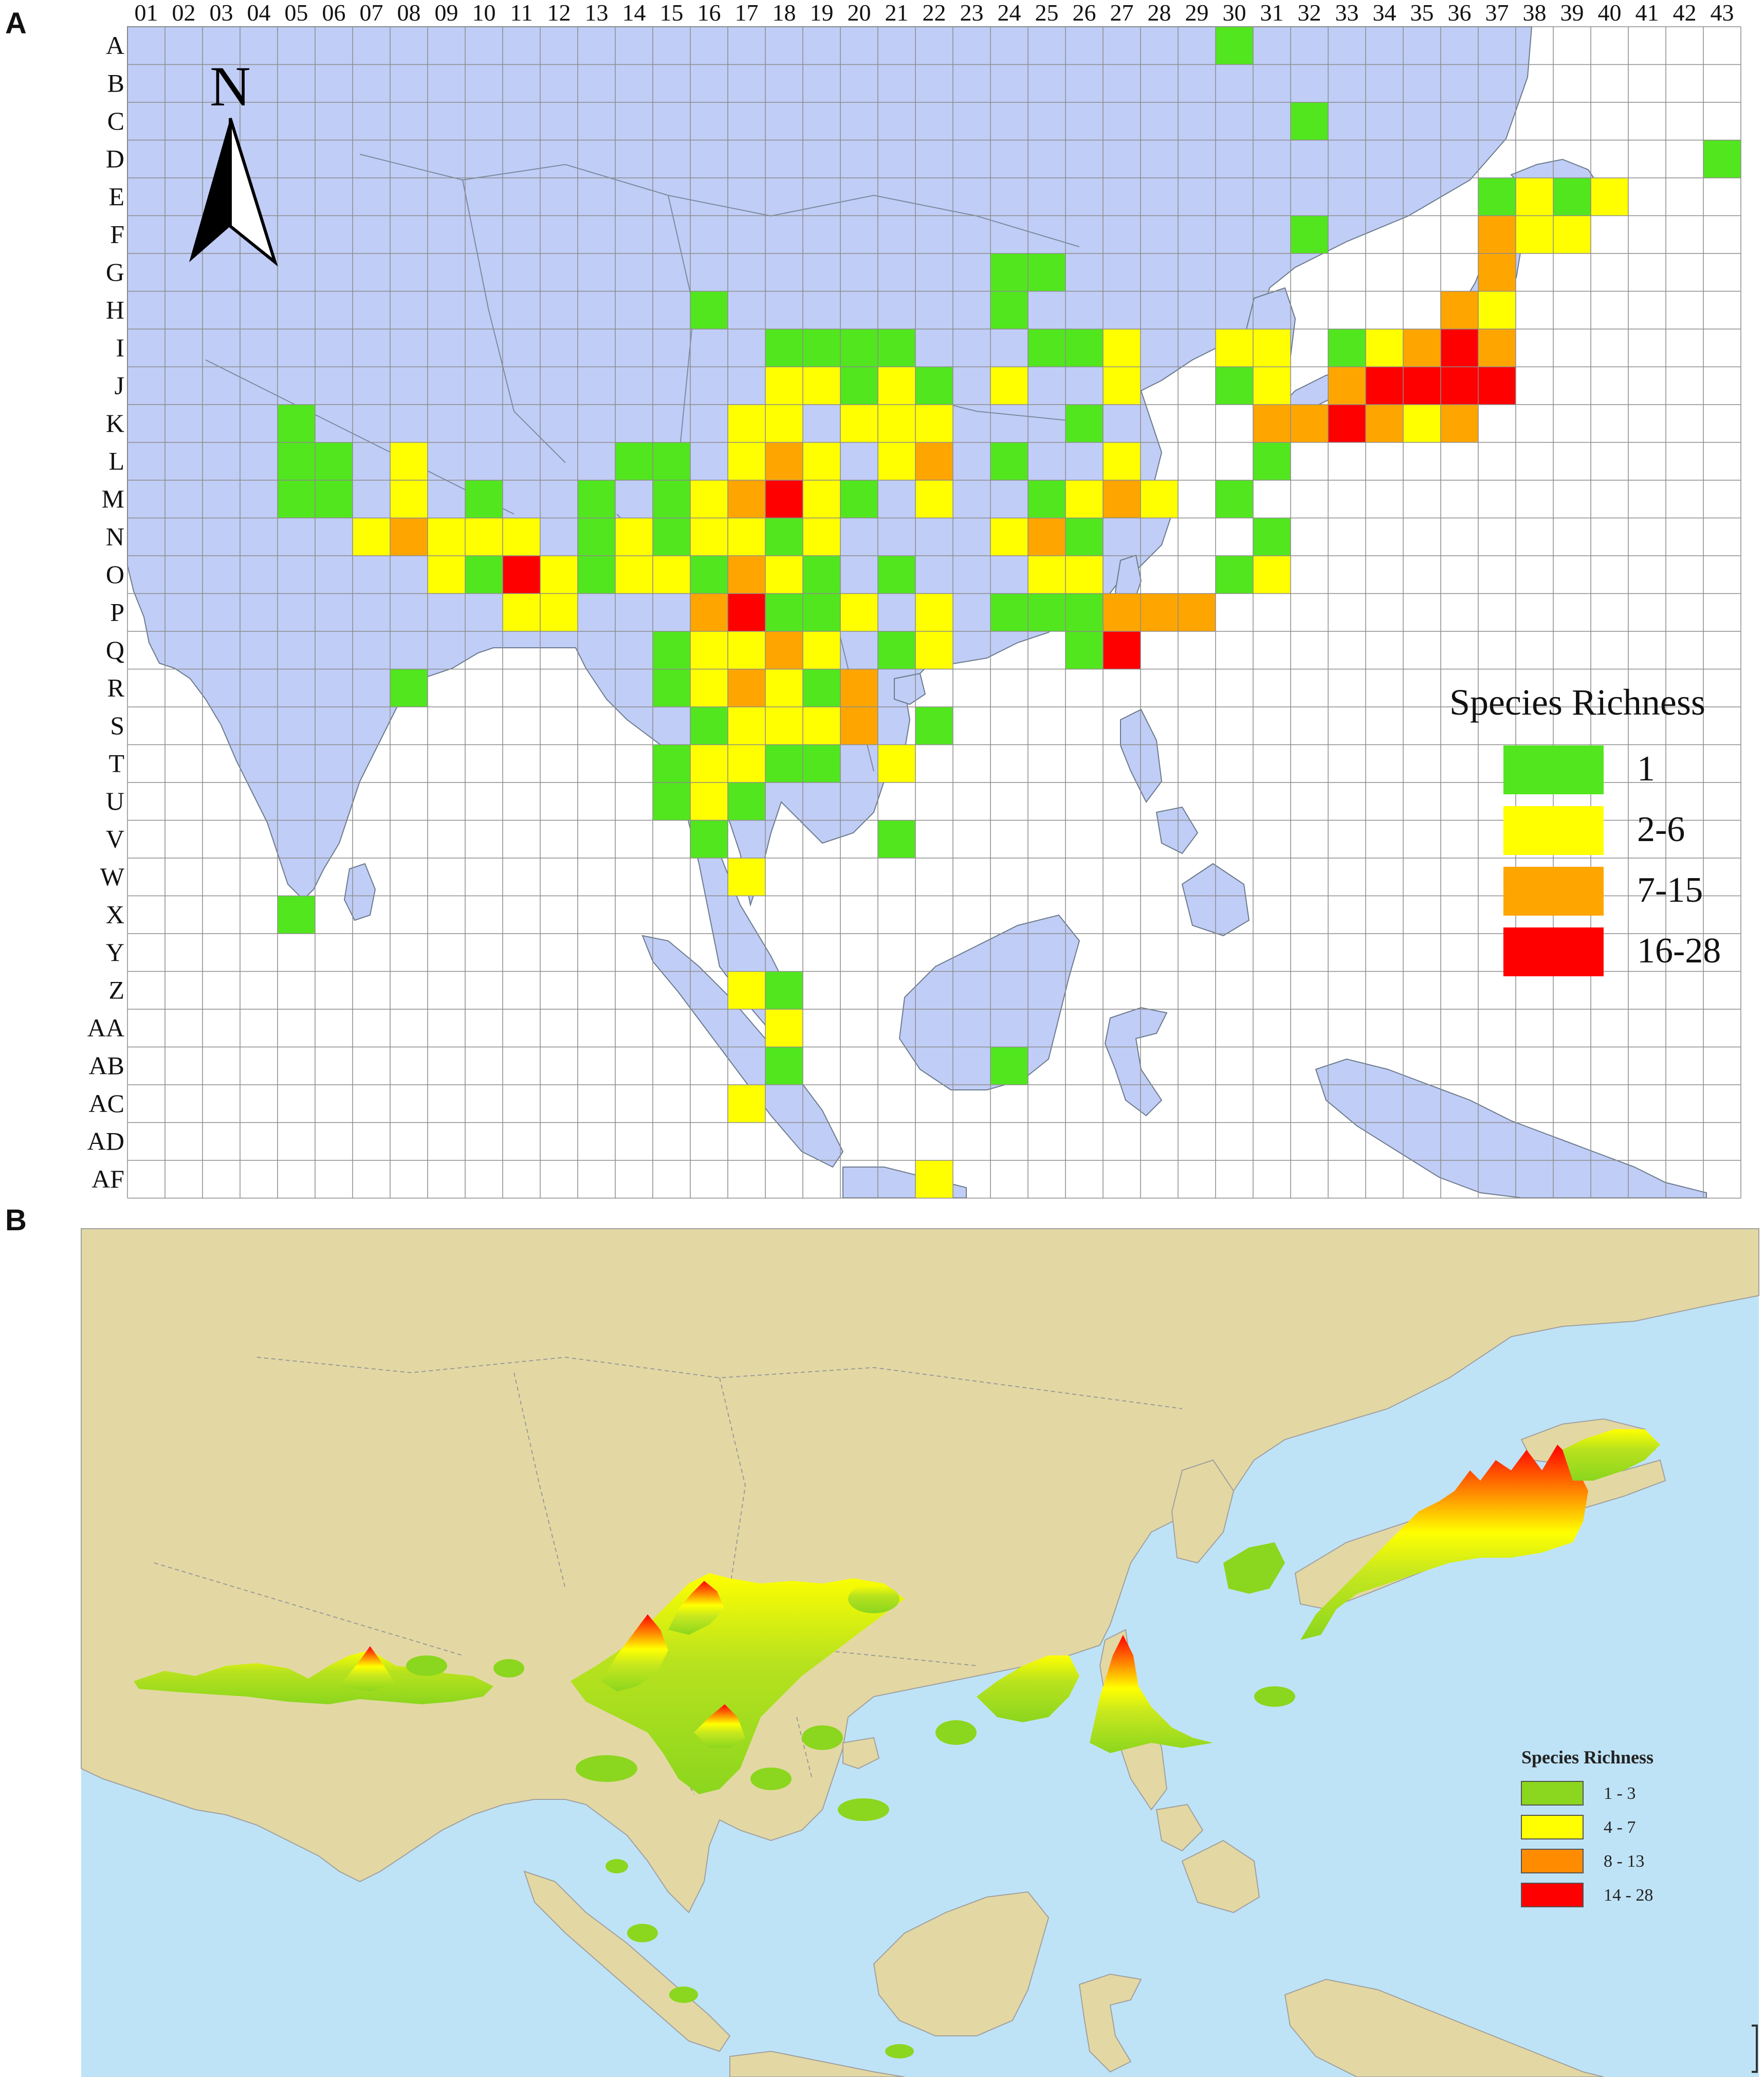  Describe the element at coordinates (859, 13) in the screenshot. I see `column-label: 20` at that location.